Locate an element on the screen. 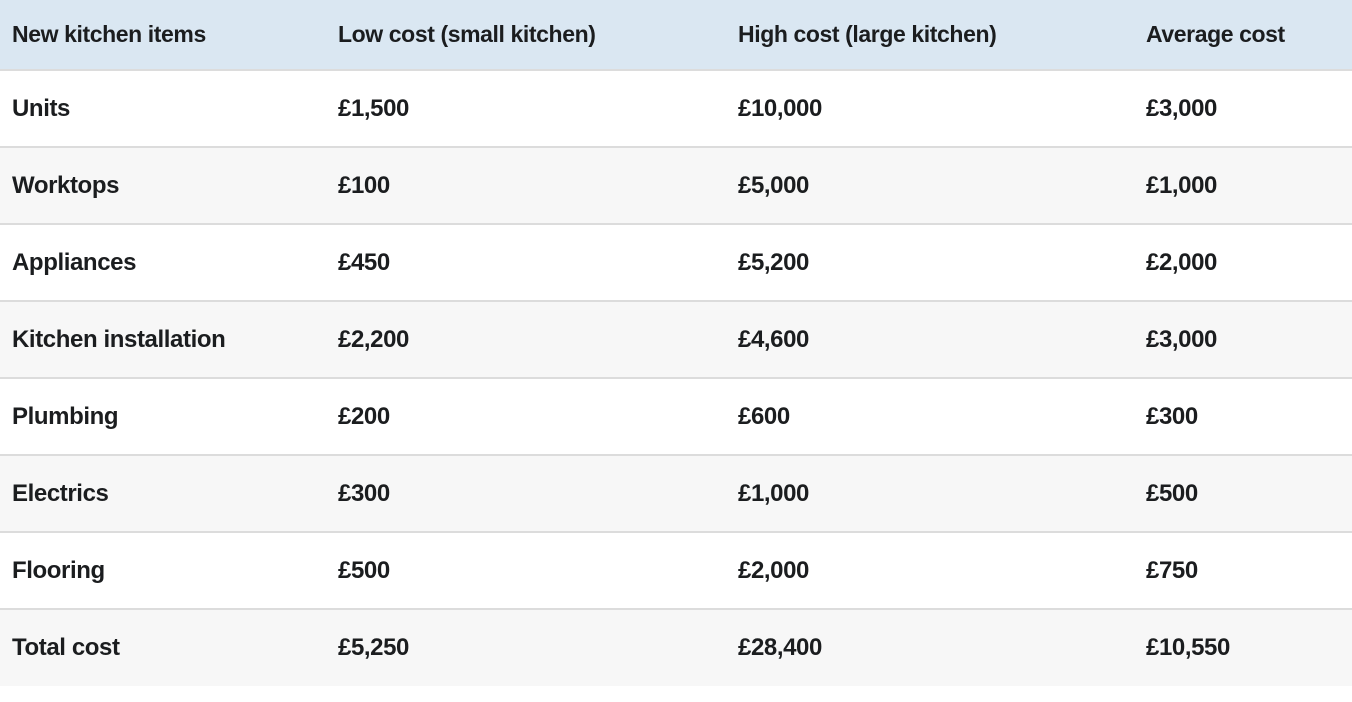  column-header-item: New kitchen items is located at coordinates (163, 35).